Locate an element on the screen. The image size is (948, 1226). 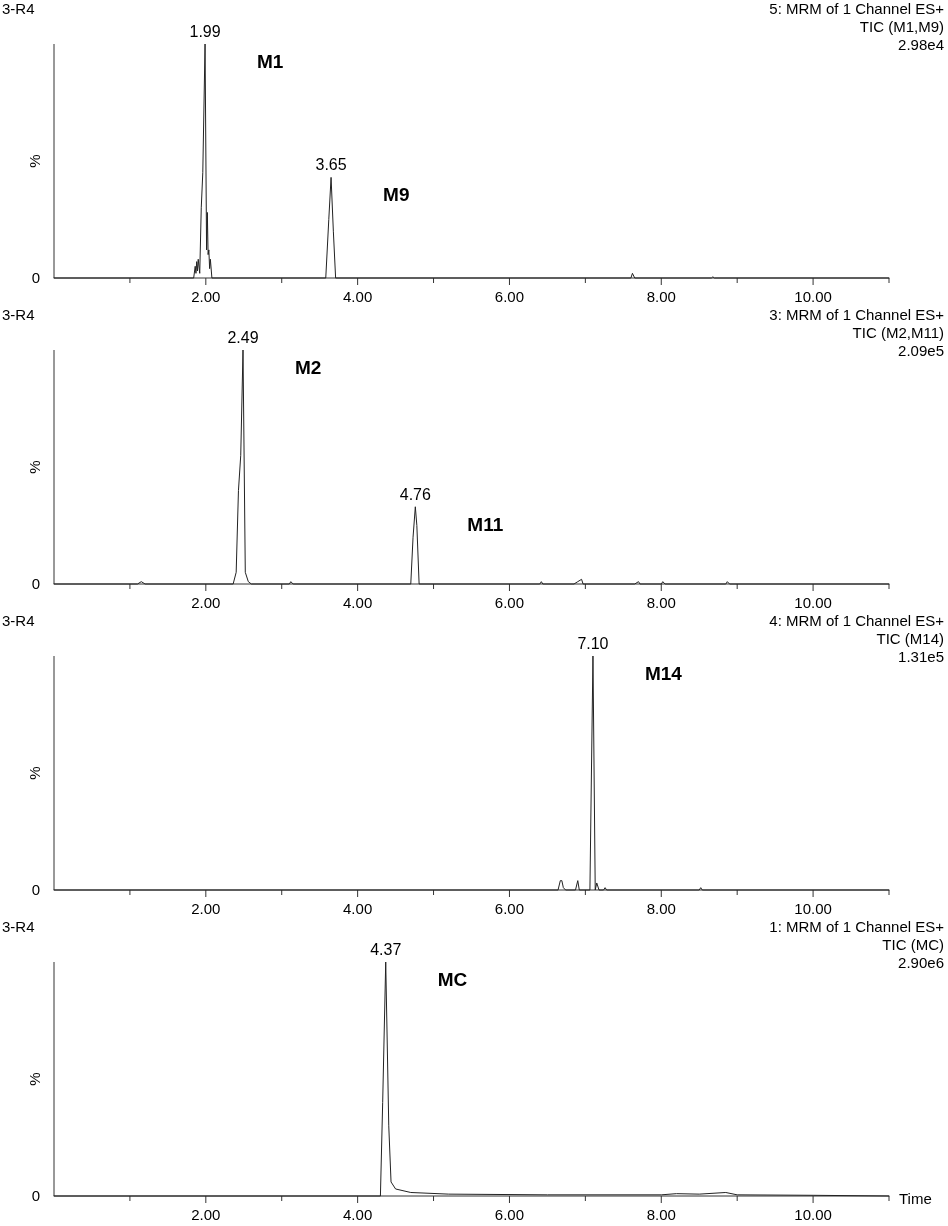
annotation: M9 is located at coordinates (396, 195).